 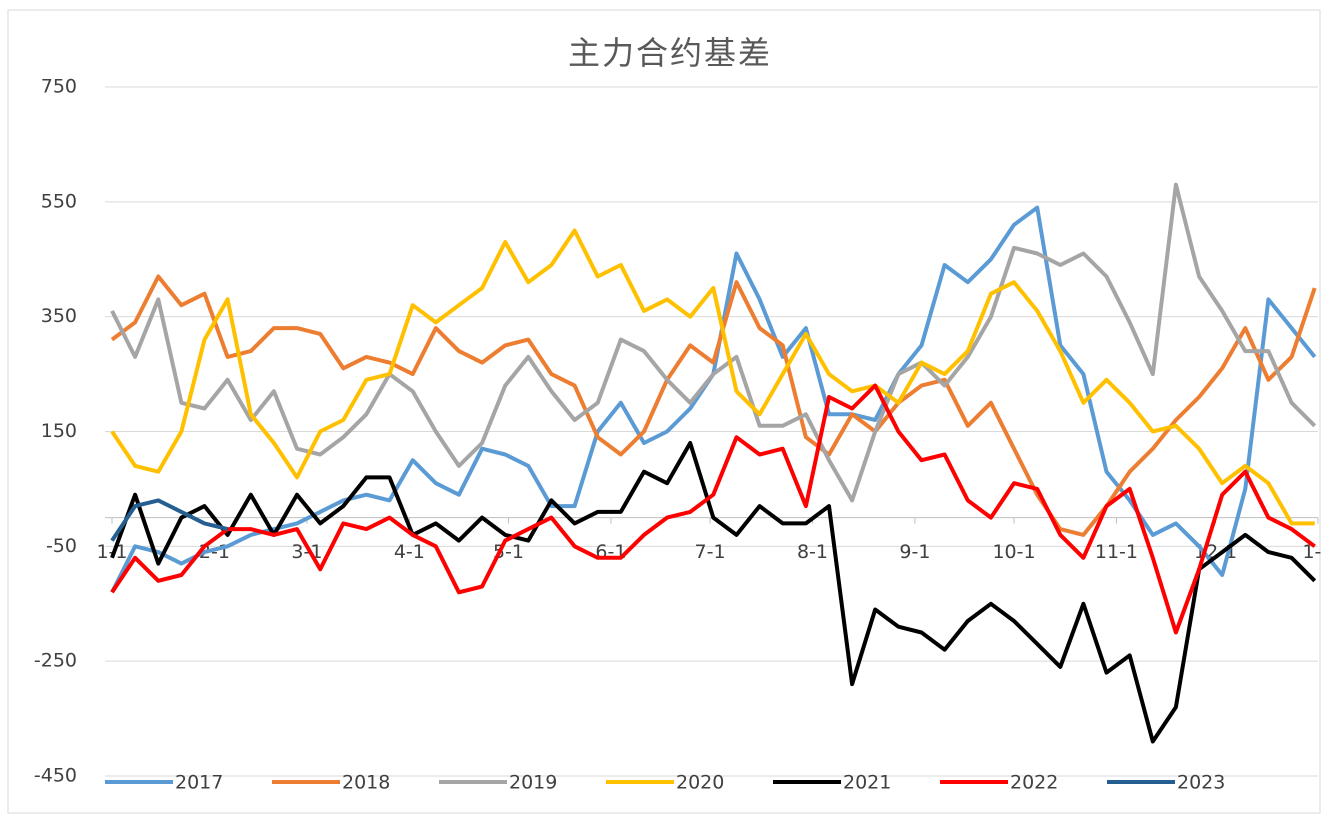 What do you see at coordinates (914, 552) in the screenshot?
I see `x-tick-label: 9-1` at bounding box center [914, 552].